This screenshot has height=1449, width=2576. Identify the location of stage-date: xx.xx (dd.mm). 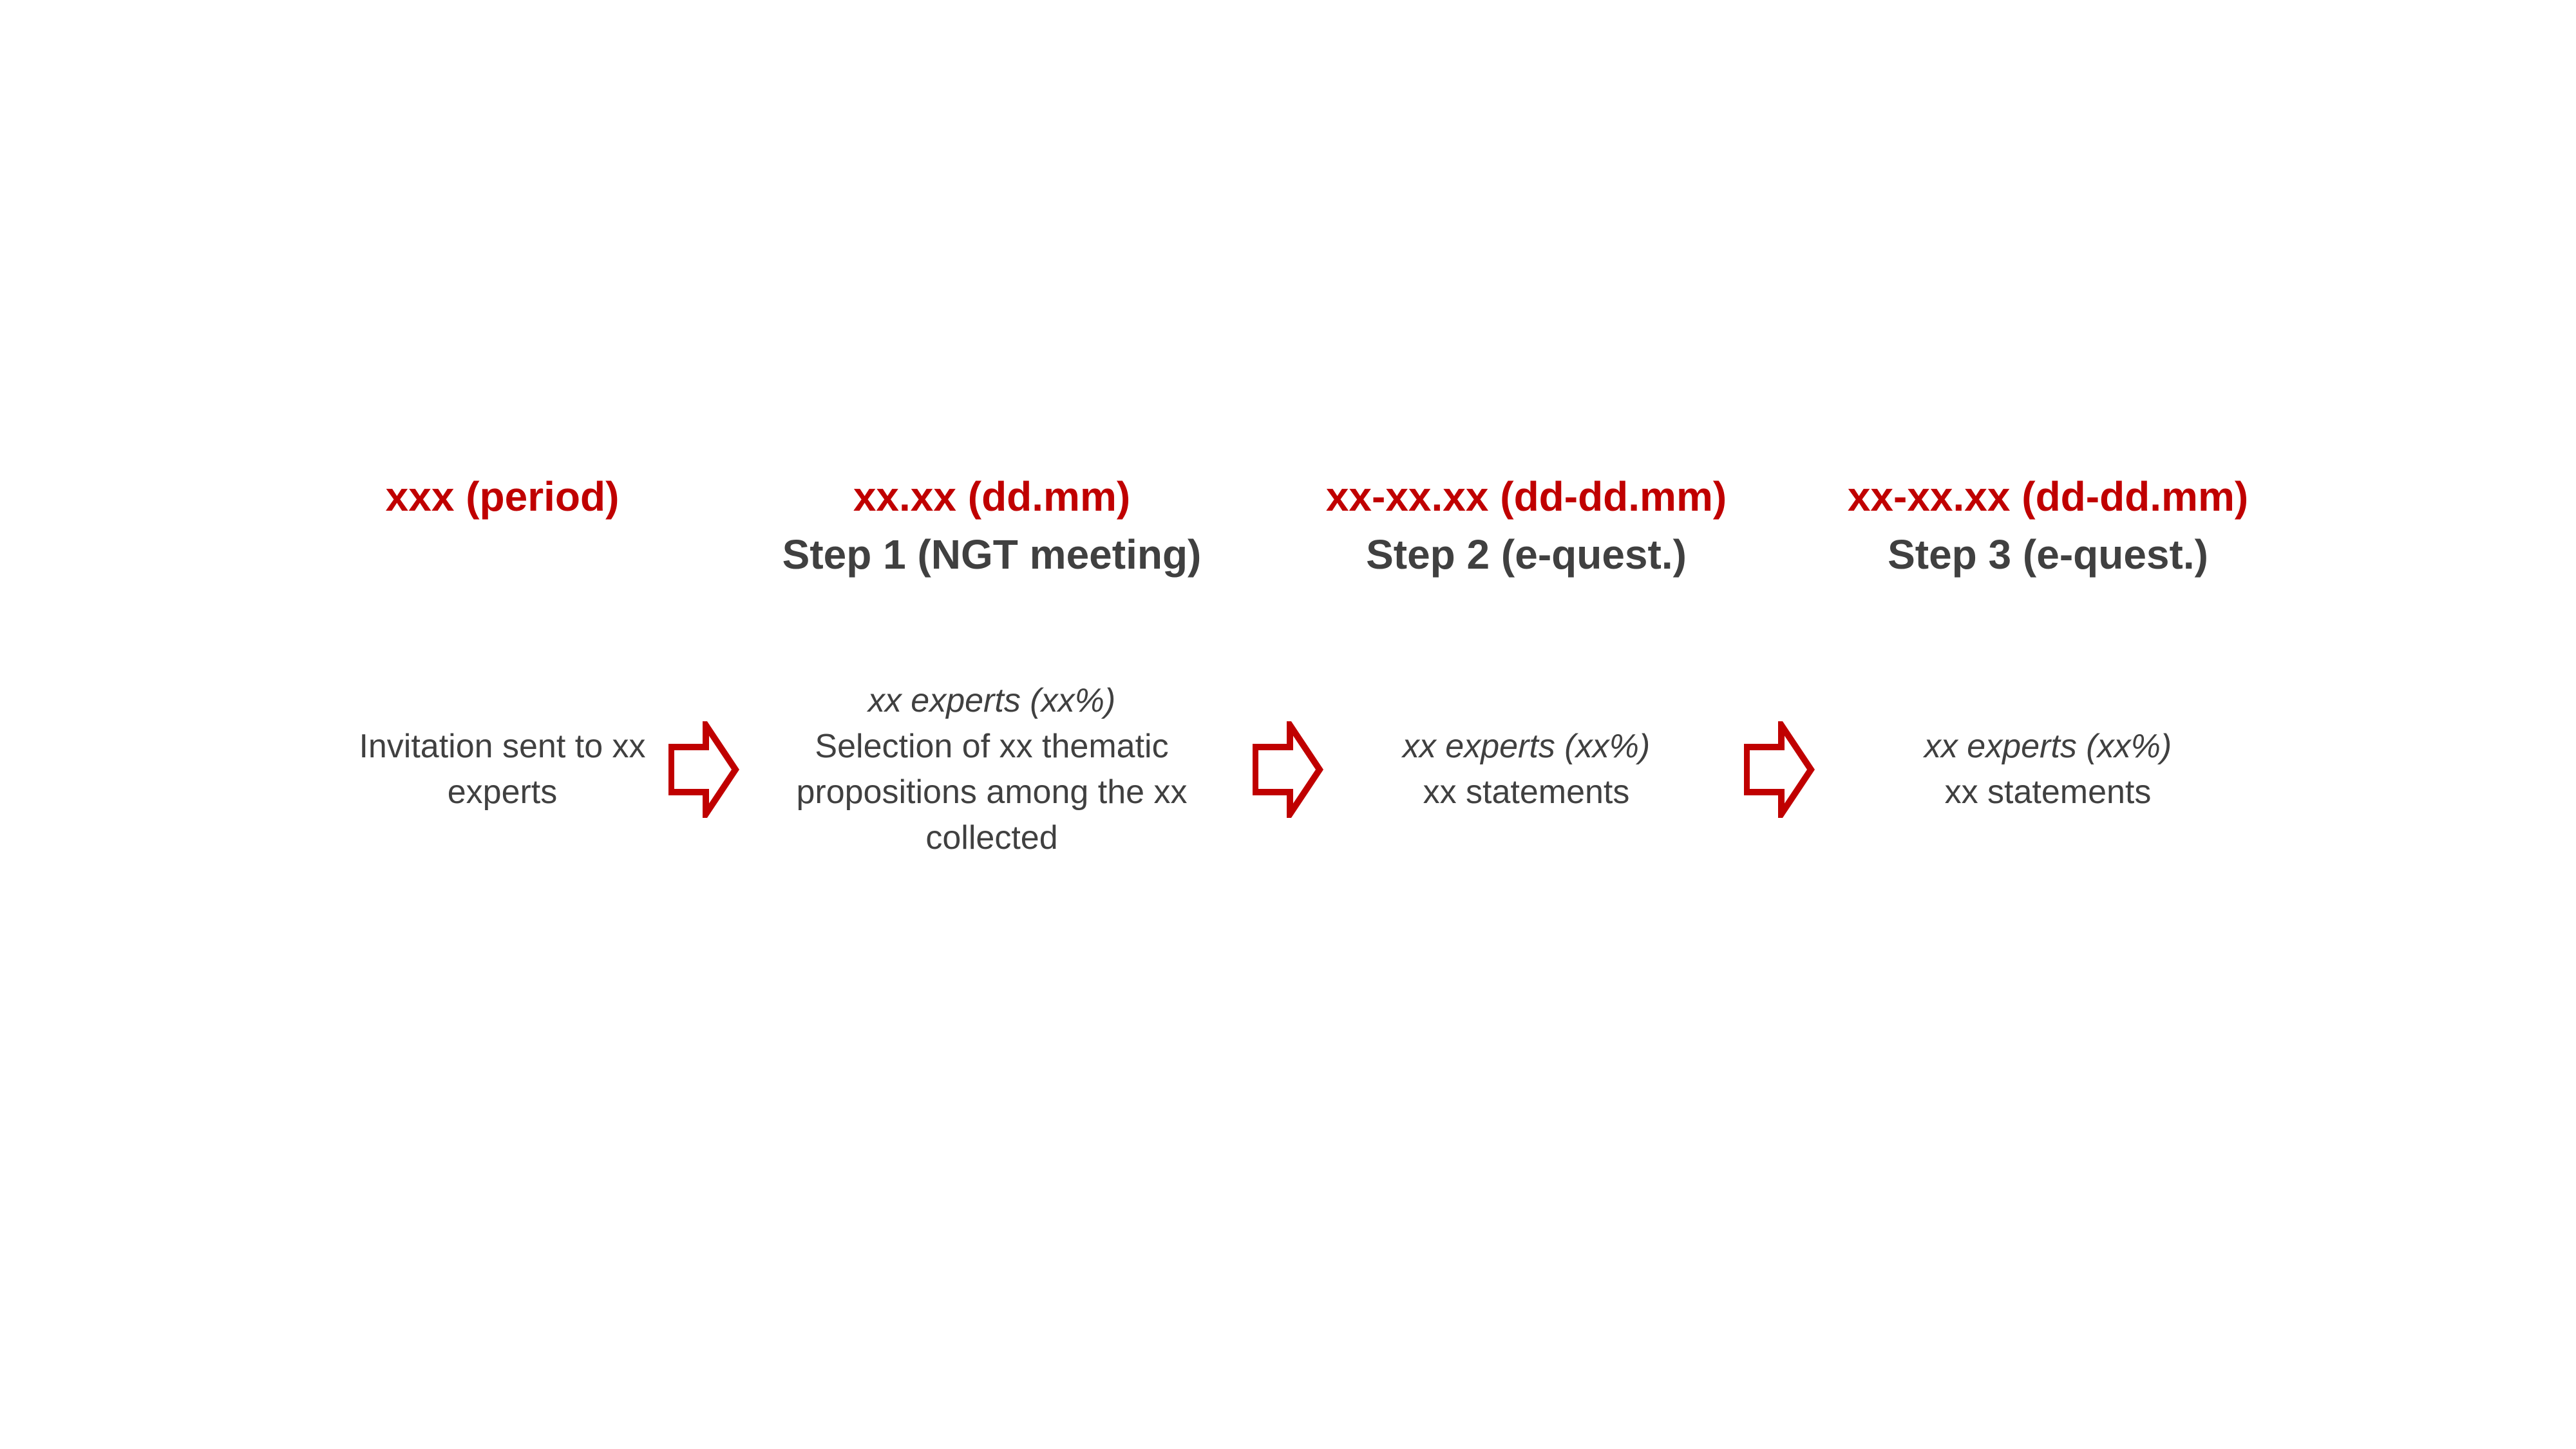
(992, 496).